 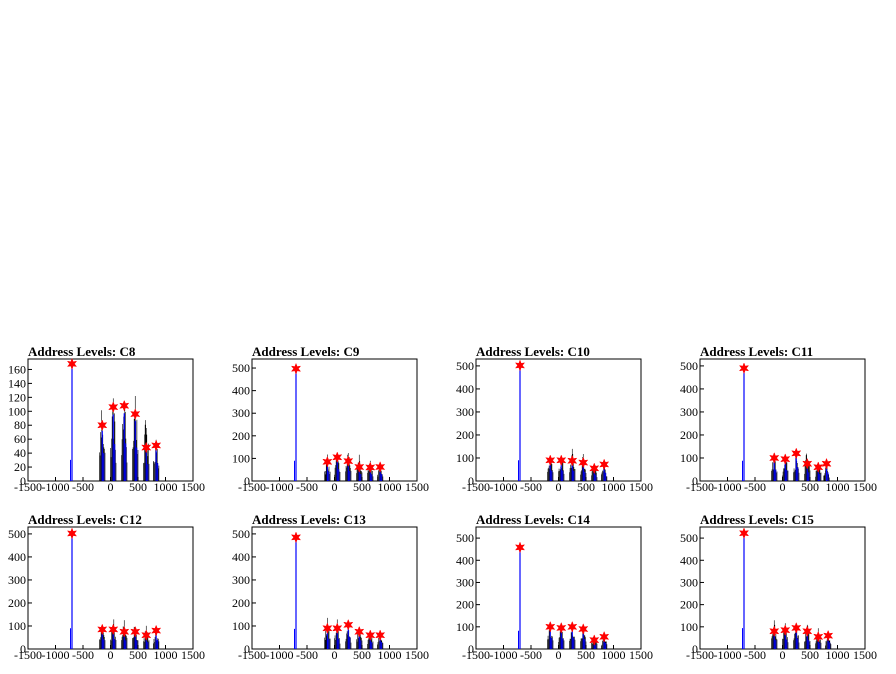 I want to click on y-tick-label: 80, so click(x=20, y=425).